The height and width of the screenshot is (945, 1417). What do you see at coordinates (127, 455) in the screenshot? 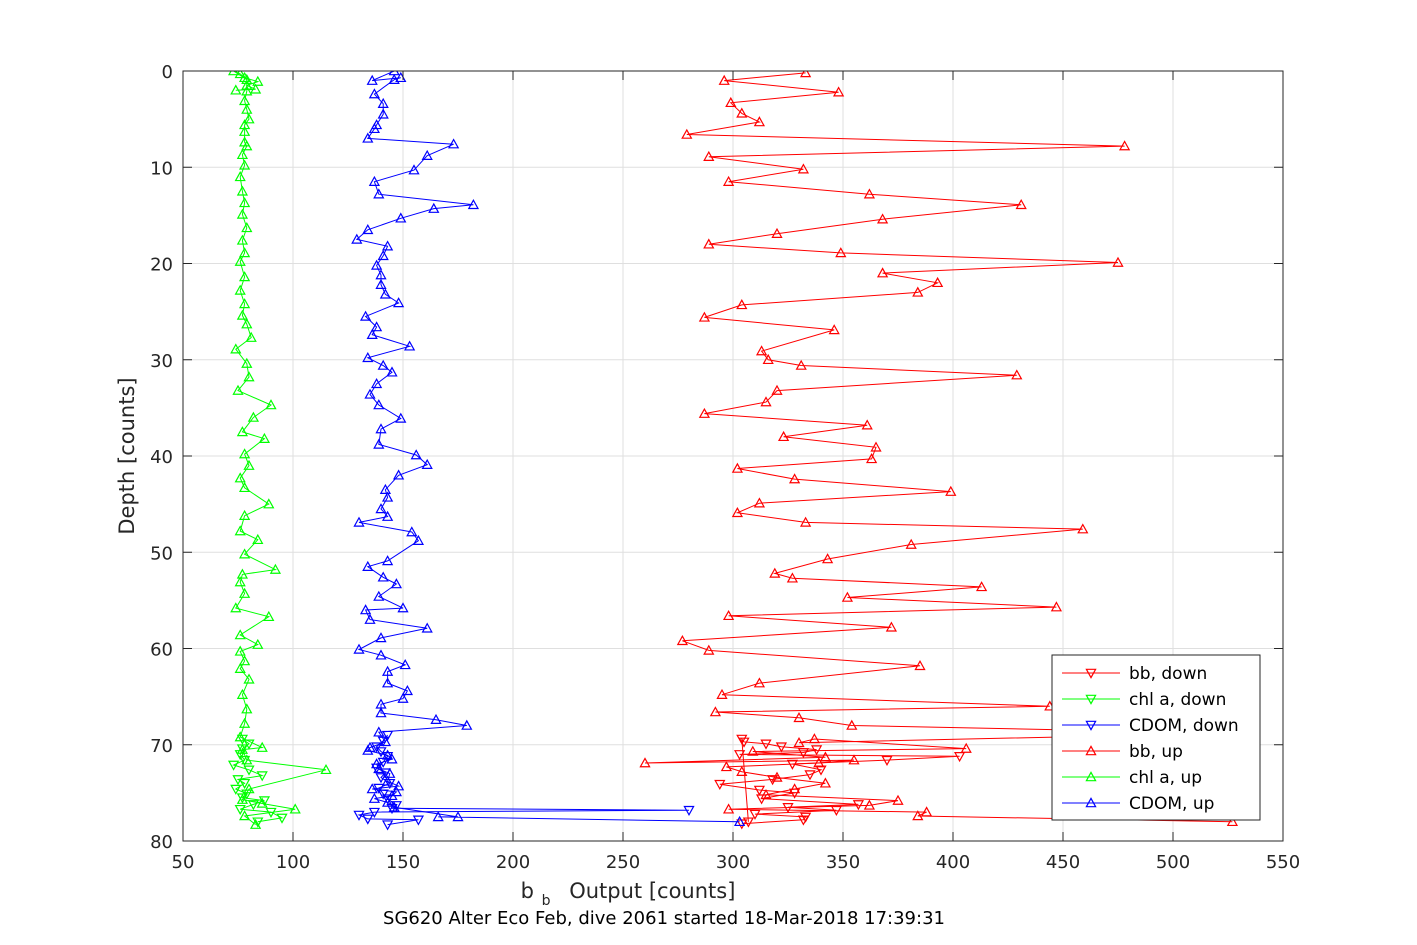
I see `y-axis-title: Depth [counts]` at bounding box center [127, 455].